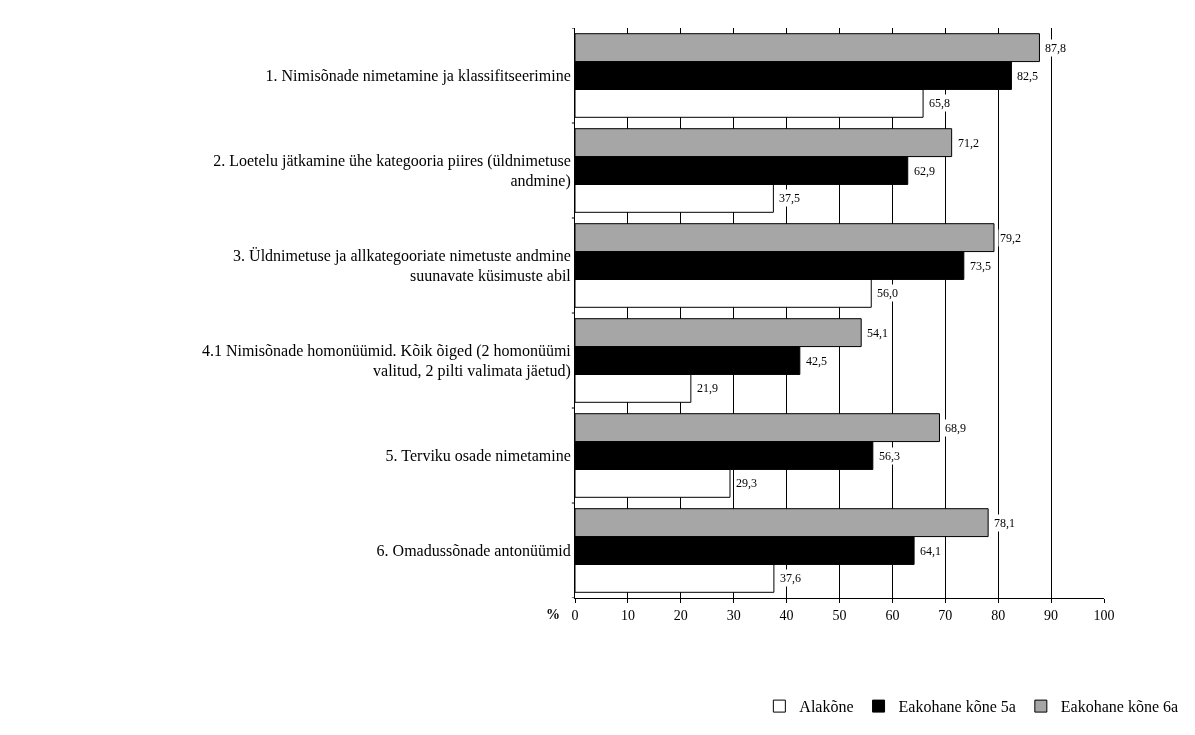 The height and width of the screenshot is (735, 1195). What do you see at coordinates (1010, 238) in the screenshot?
I see `data-label: 79,2` at bounding box center [1010, 238].